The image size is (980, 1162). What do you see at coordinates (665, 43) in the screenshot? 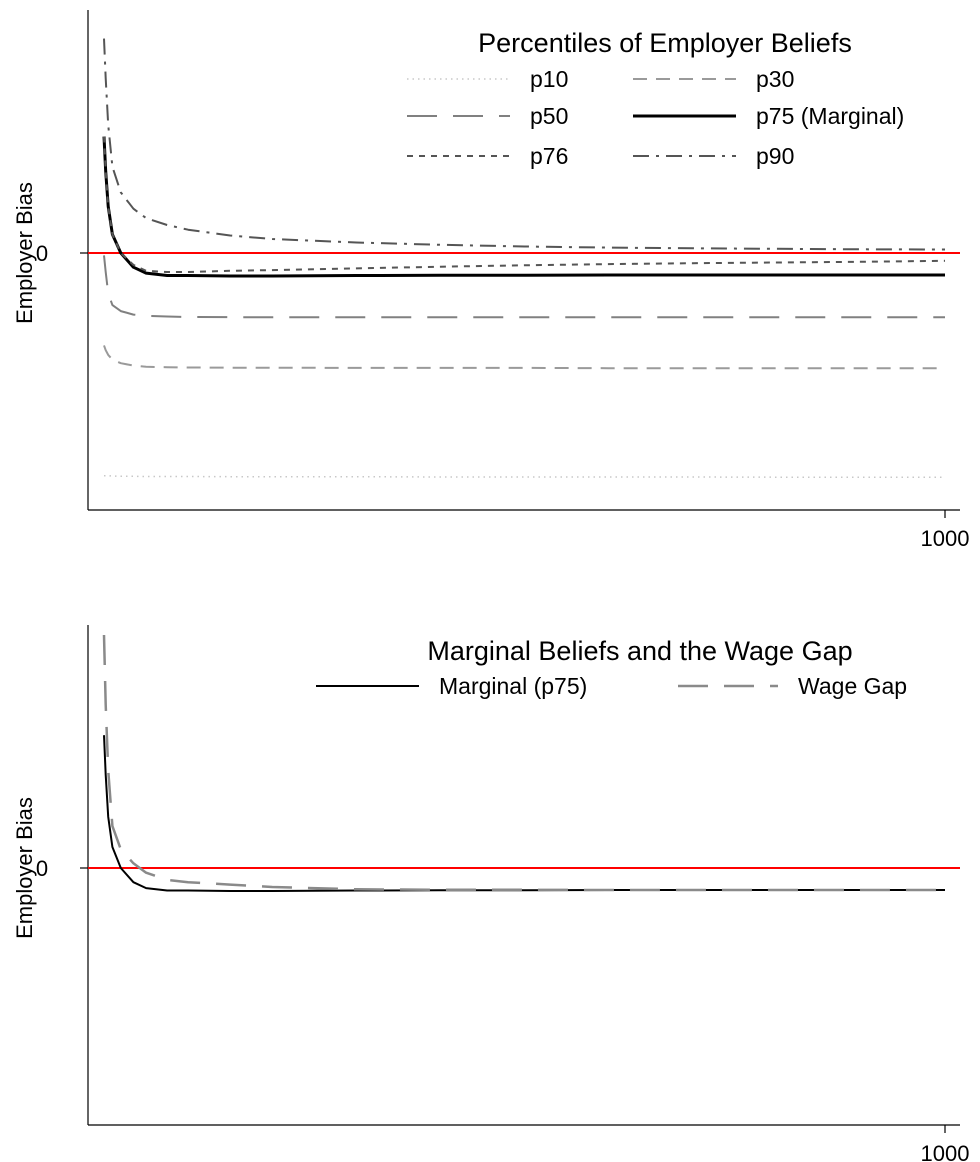
I see `chart-title: Percentiles of Employer Beliefs` at bounding box center [665, 43].